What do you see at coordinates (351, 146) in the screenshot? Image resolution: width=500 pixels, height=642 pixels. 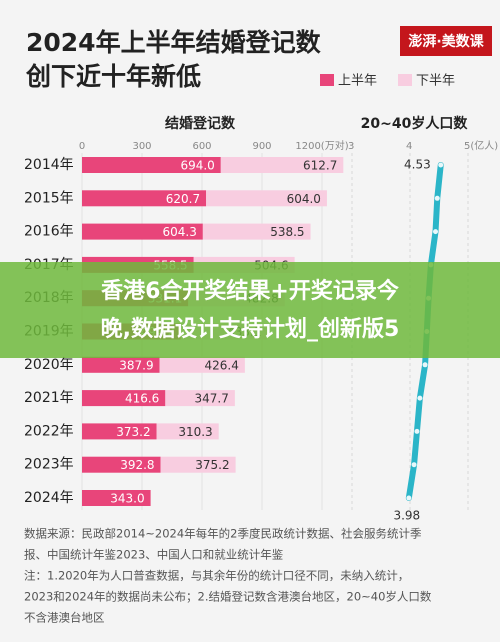 I see `x-tick-label: 3` at bounding box center [351, 146].